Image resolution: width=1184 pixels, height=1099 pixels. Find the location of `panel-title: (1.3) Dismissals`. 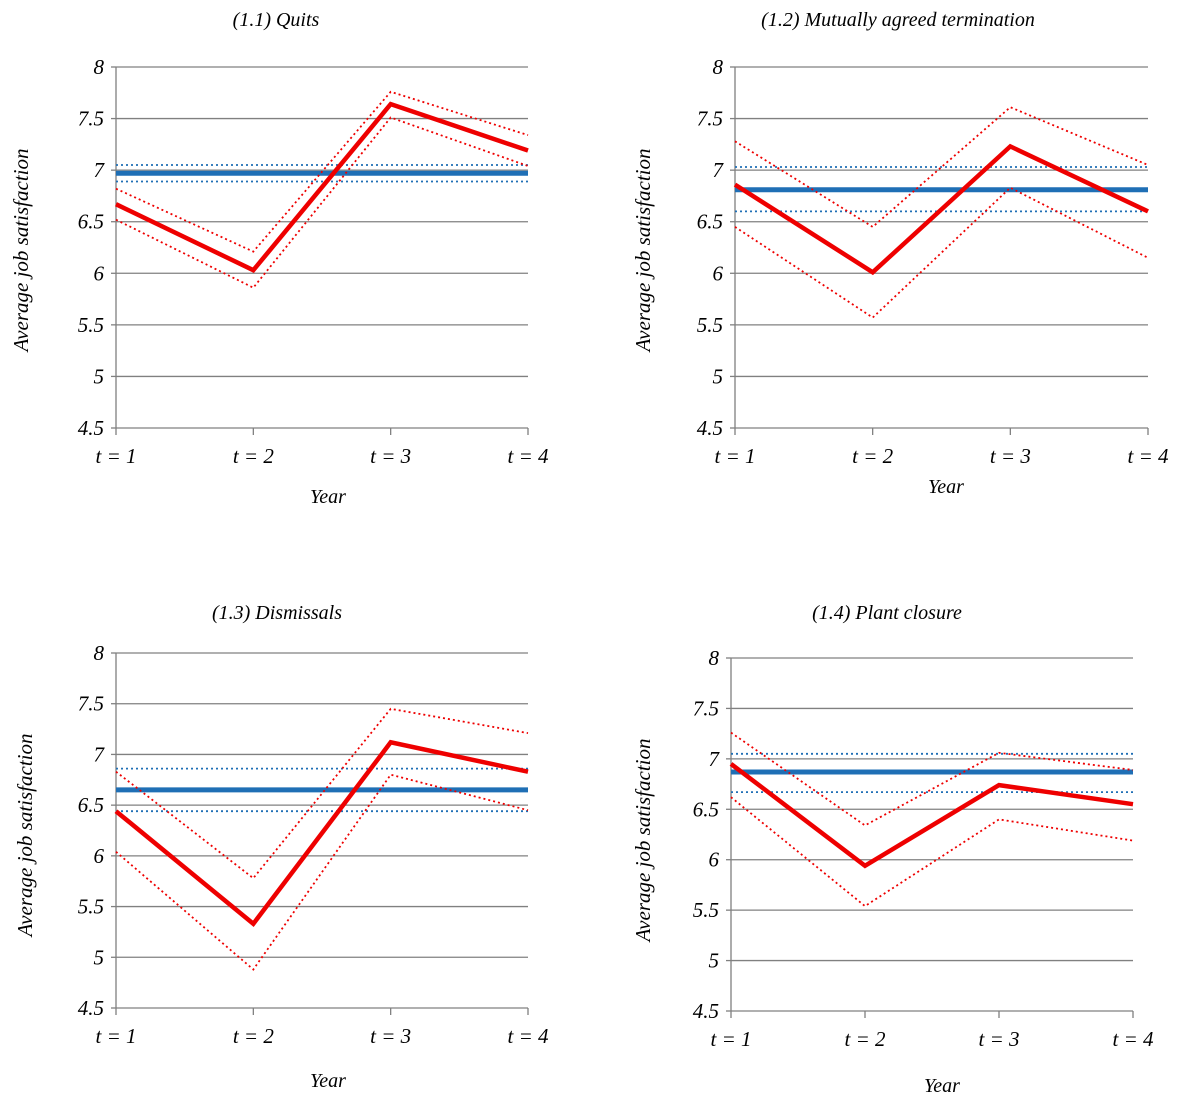

panel-title: (1.3) Dismissals is located at coordinates (277, 613).